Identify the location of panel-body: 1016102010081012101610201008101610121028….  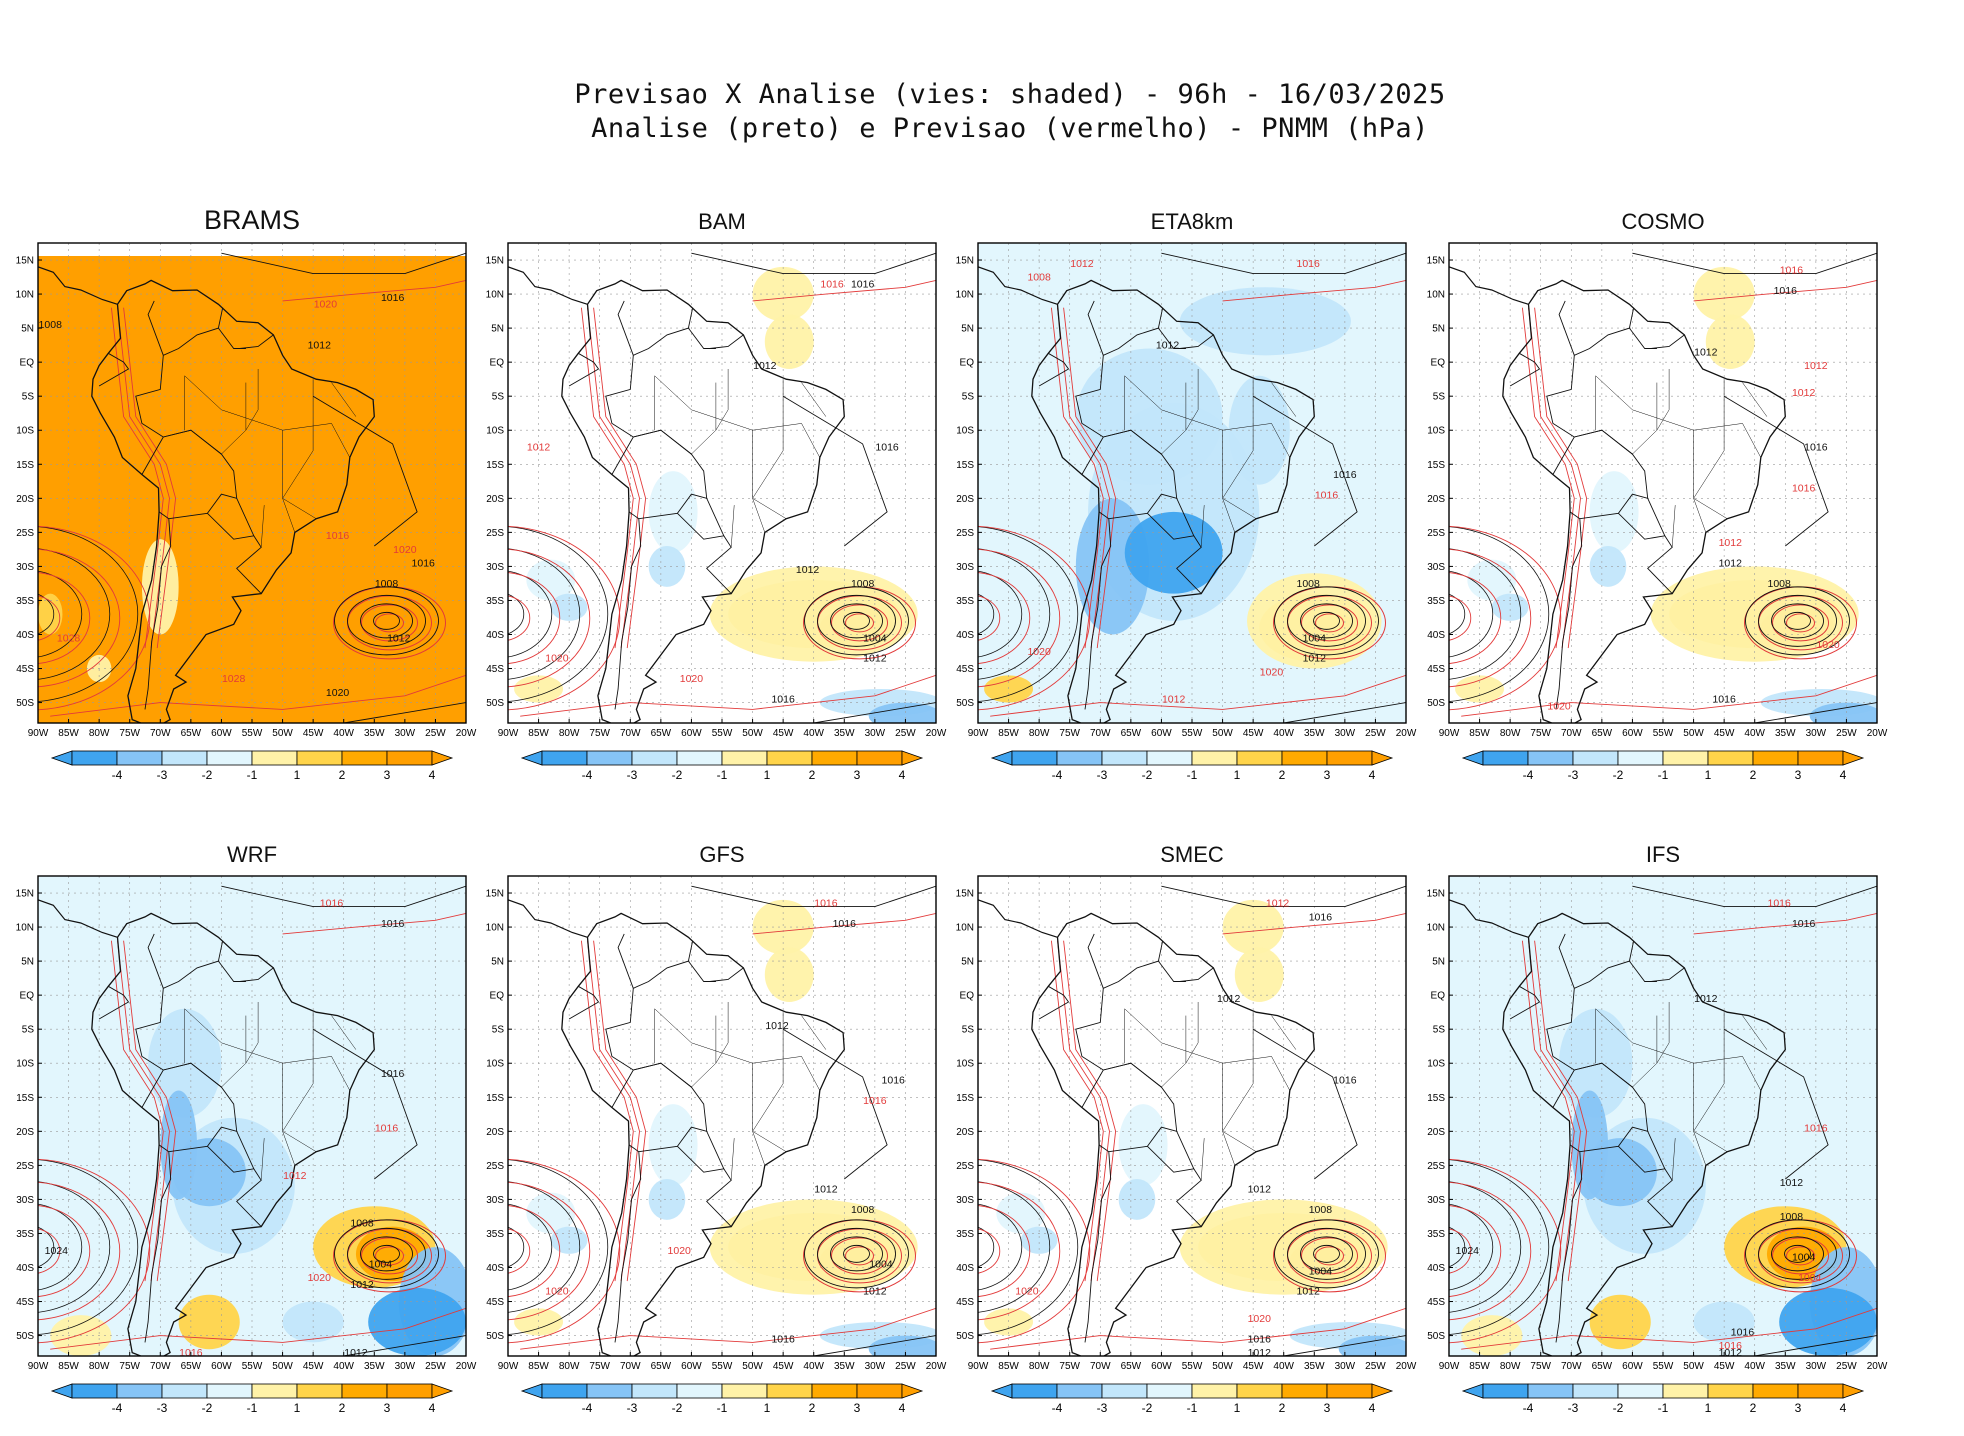
(252, 483).